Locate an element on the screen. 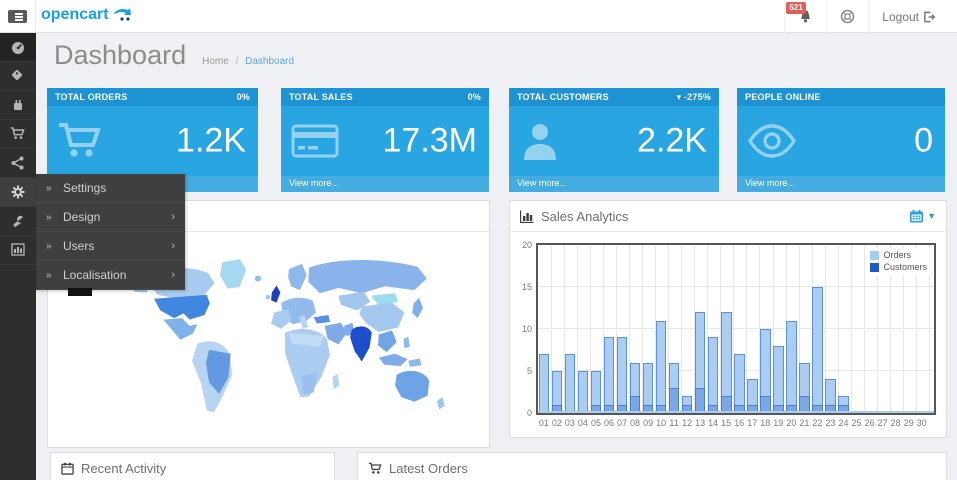 The height and width of the screenshot is (480, 957). sidebar-item-dashboard is located at coordinates (18, 47).